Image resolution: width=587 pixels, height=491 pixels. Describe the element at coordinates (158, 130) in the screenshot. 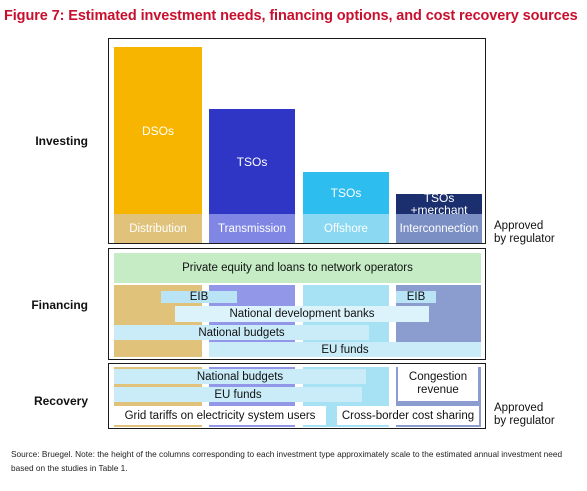

I see `column-operator-label: DSOs` at that location.